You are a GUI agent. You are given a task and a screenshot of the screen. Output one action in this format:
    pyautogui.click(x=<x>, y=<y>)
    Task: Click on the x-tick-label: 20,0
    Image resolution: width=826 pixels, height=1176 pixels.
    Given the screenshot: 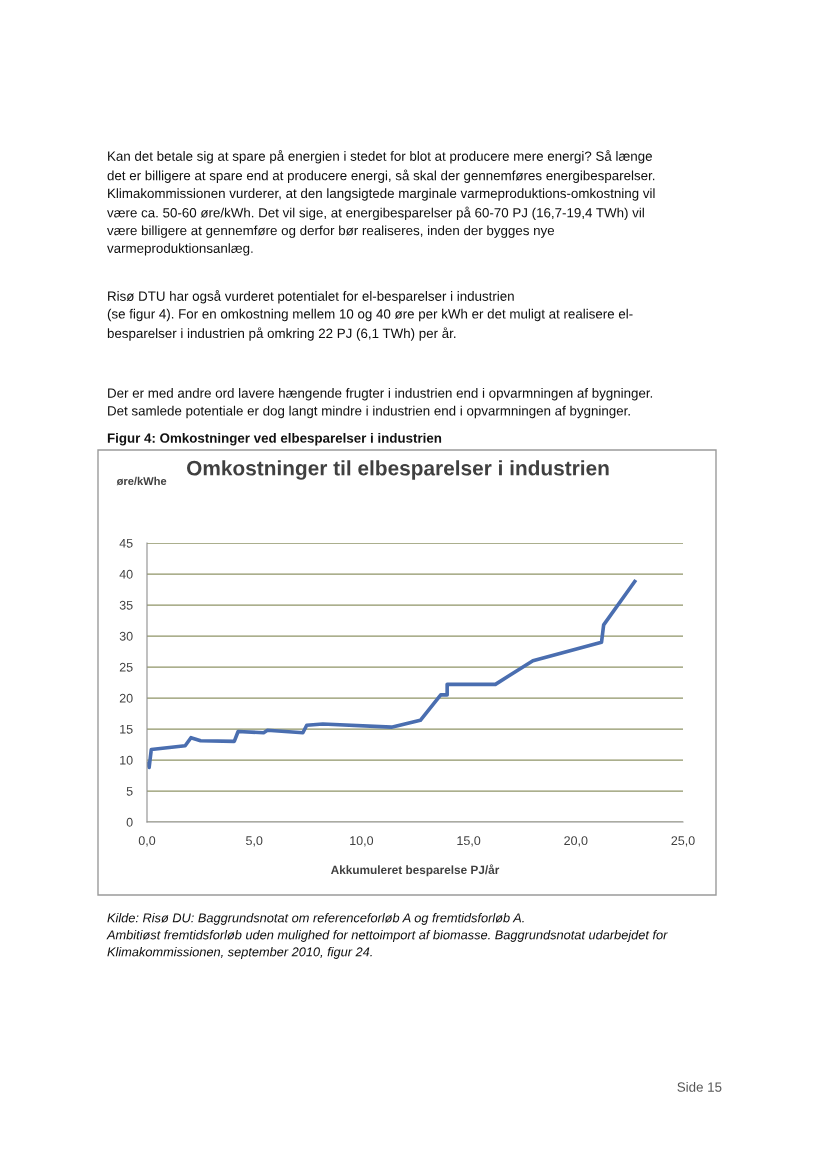 What is the action you would take?
    pyautogui.click(x=576, y=841)
    